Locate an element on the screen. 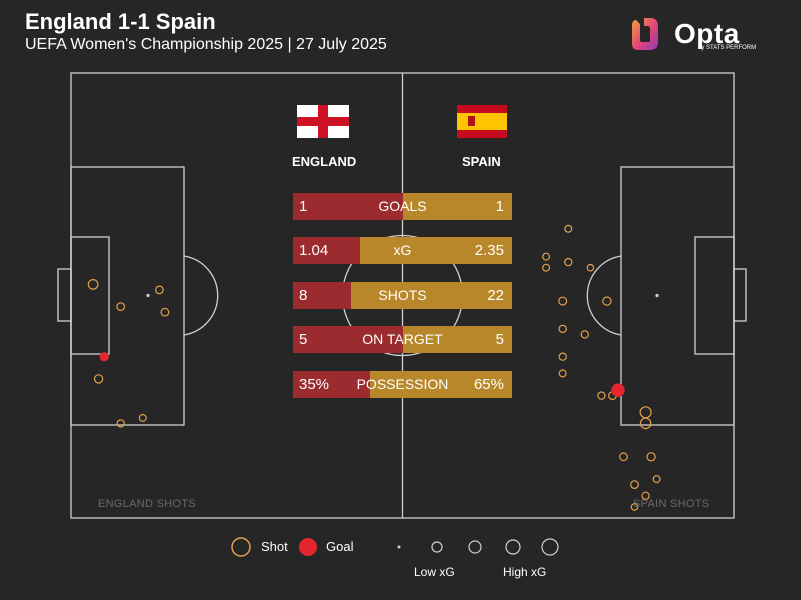 The width and height of the screenshot is (801, 600). legend-high-xg: High xG is located at coordinates (525, 572).